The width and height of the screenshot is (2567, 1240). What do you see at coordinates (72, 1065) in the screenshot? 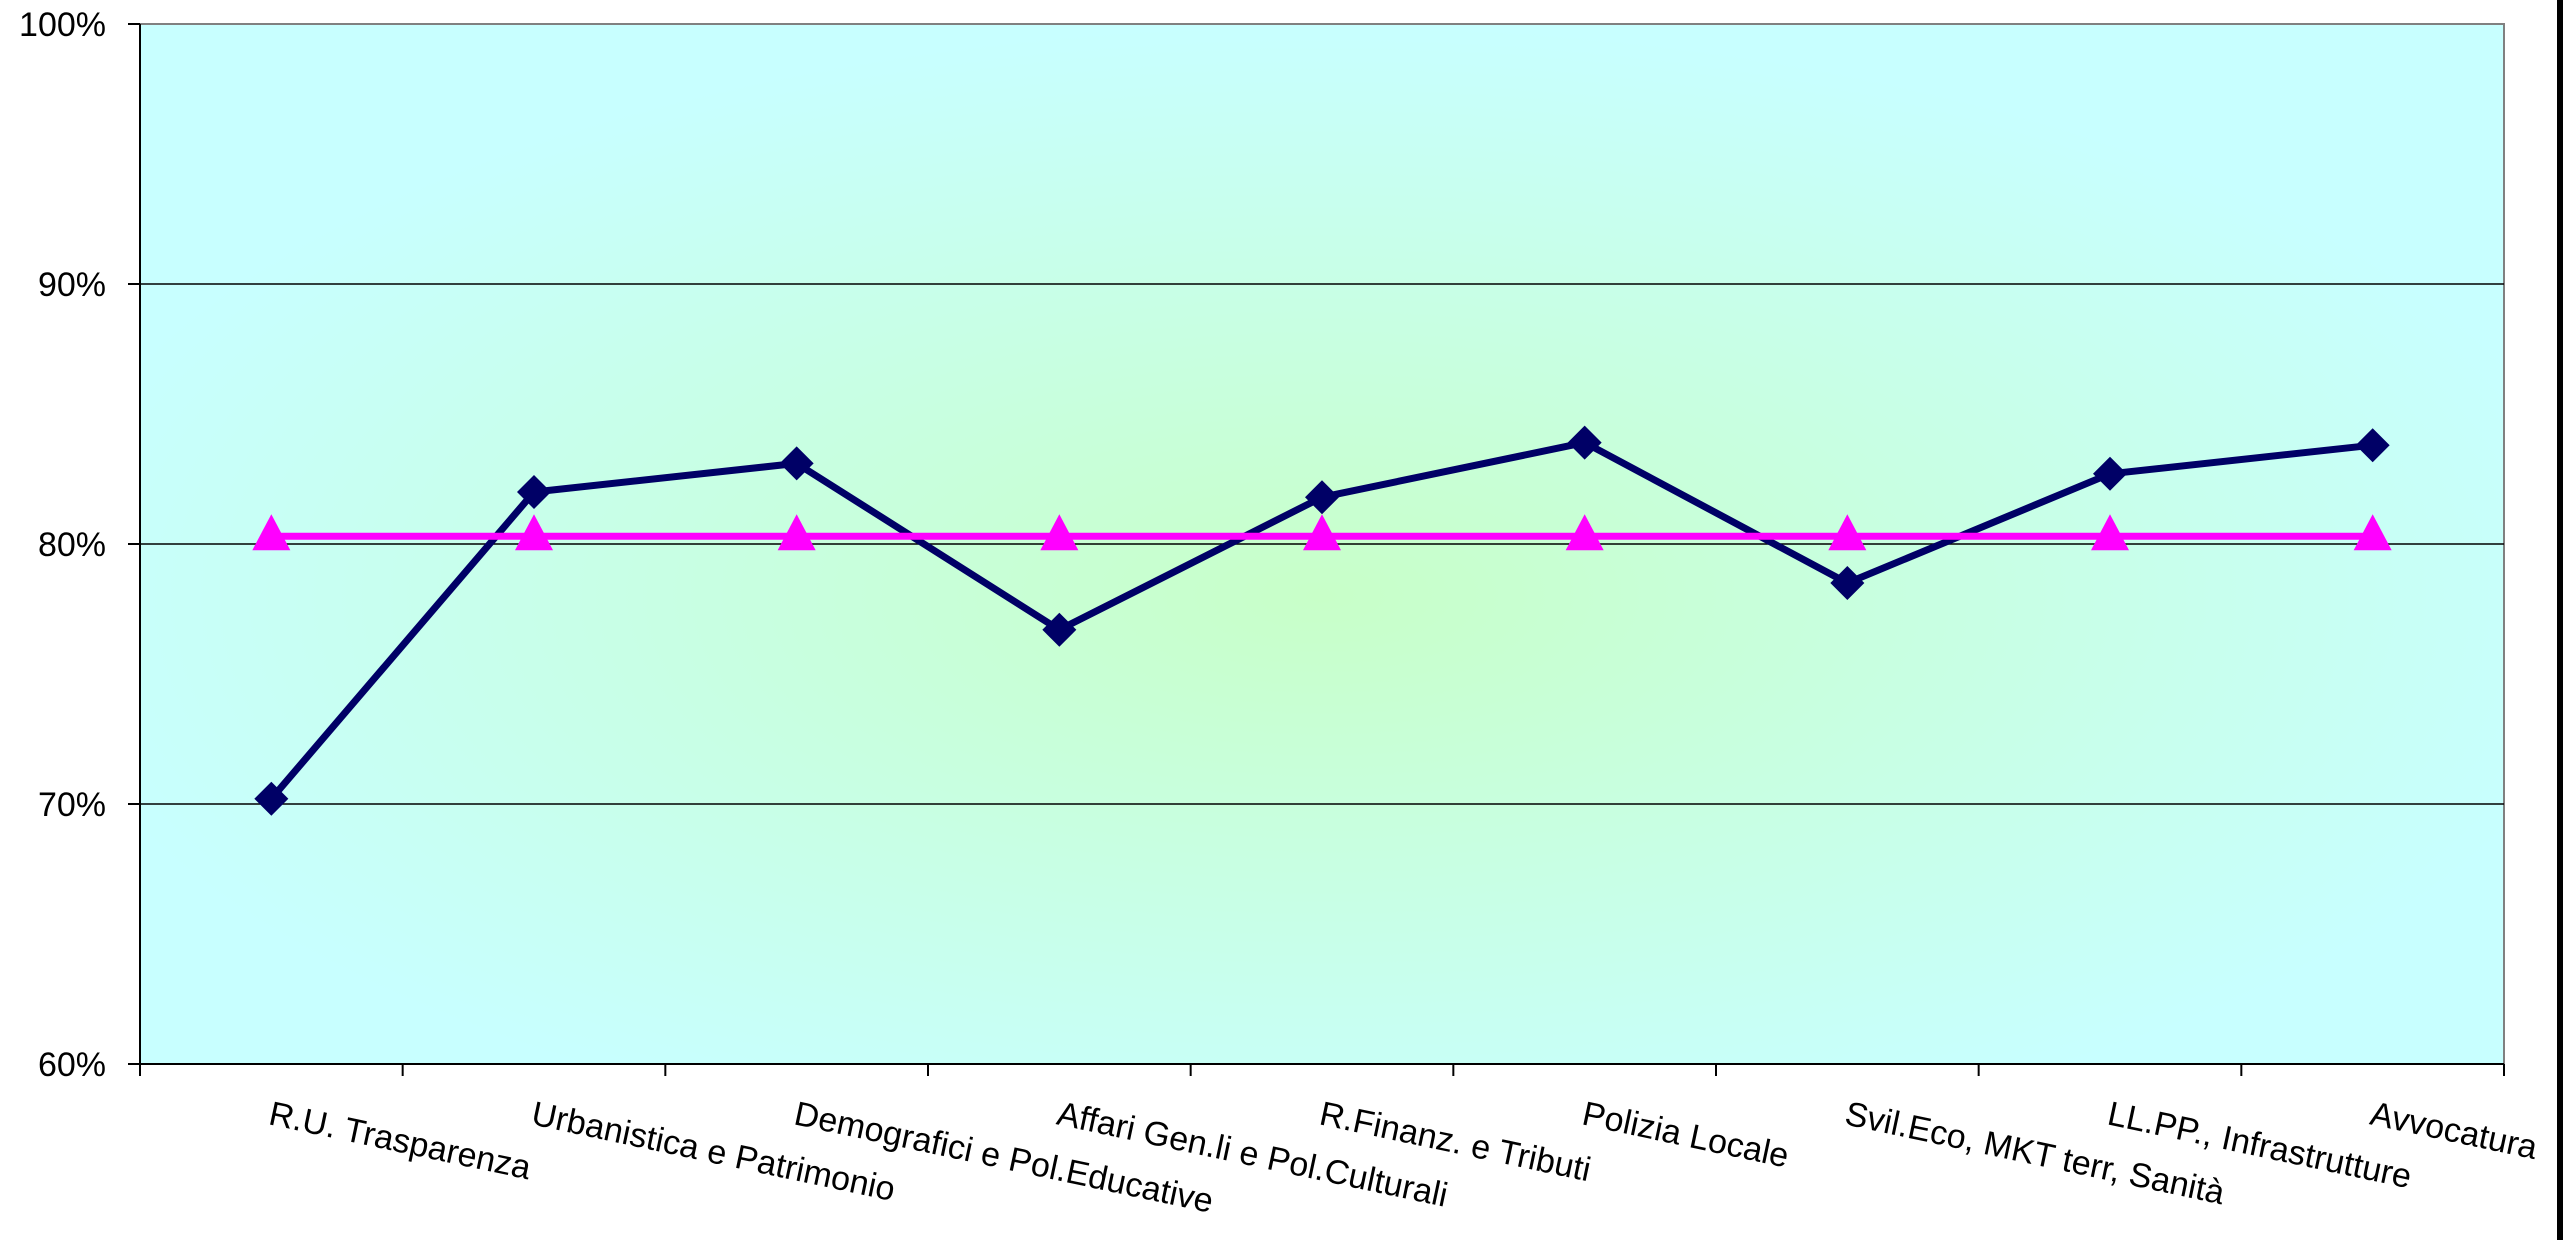
I see `y-tick-label: 60%` at bounding box center [72, 1065].